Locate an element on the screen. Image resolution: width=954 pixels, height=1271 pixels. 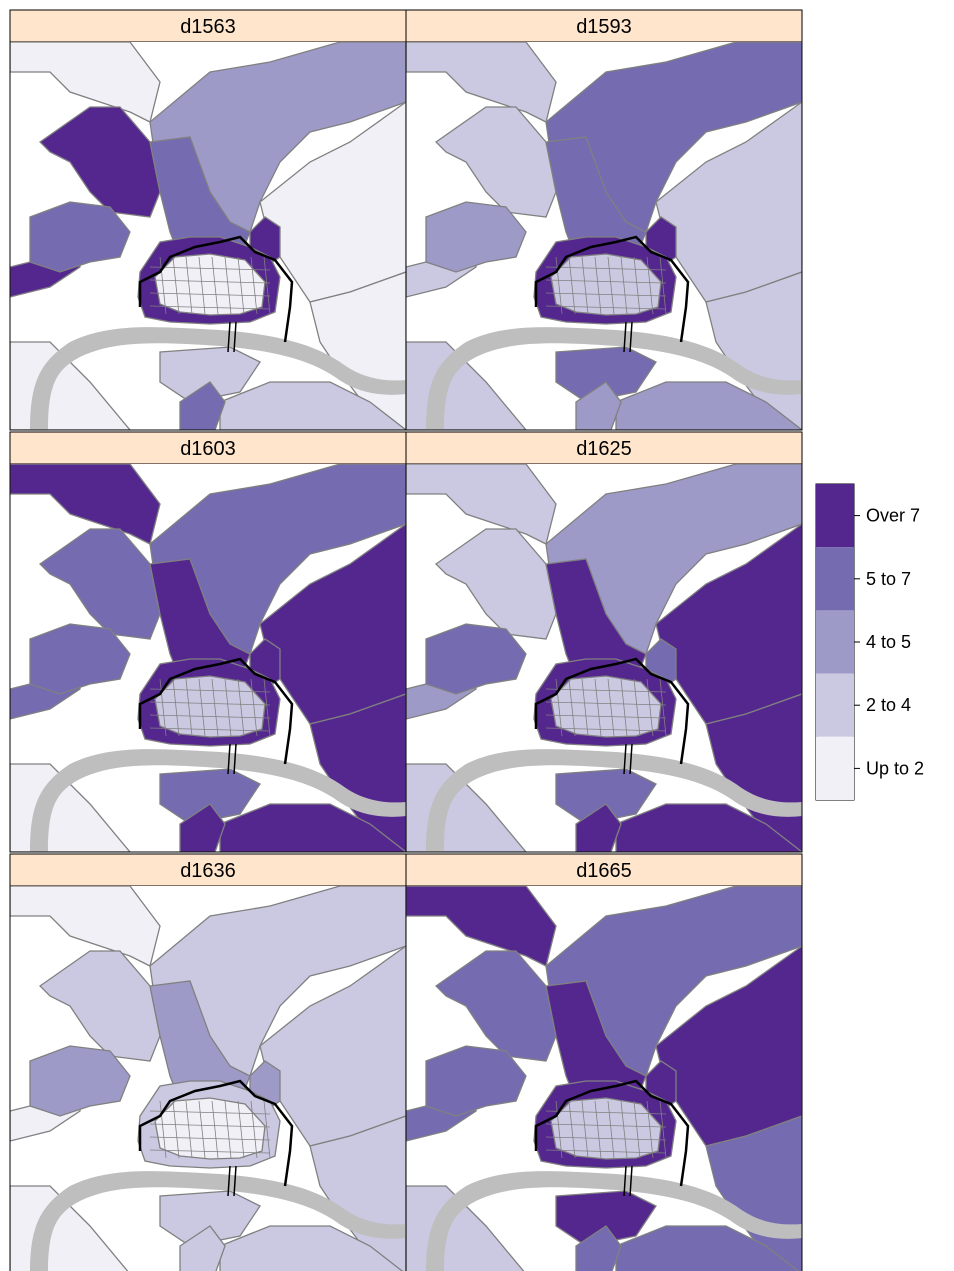
map-panel-d1563: d1563 is located at coordinates (208, 220).